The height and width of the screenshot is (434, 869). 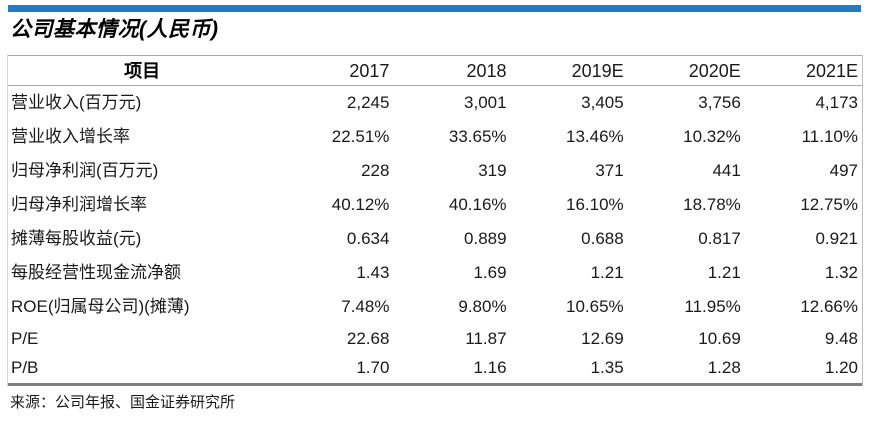 I want to click on cell-value: 10.69, so click(x=719, y=338).